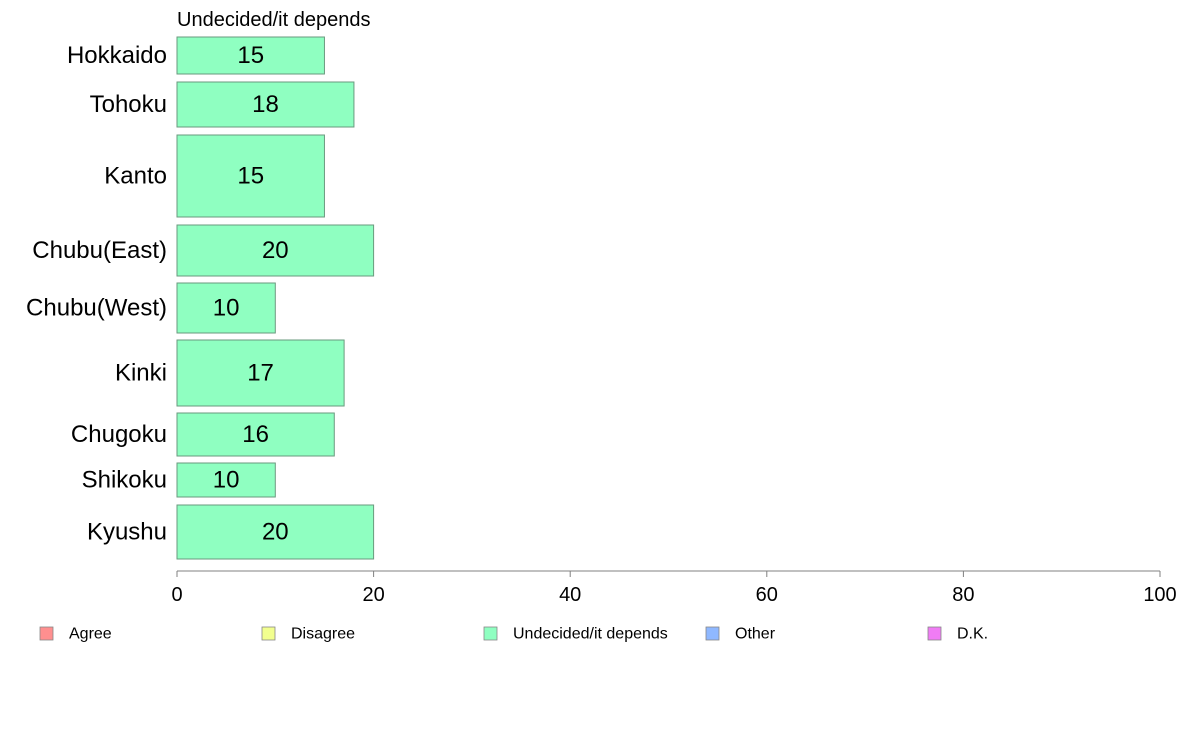 This screenshot has height=736, width=1188. What do you see at coordinates (176, 595) in the screenshot?
I see `x-tick-label: 0` at bounding box center [176, 595].